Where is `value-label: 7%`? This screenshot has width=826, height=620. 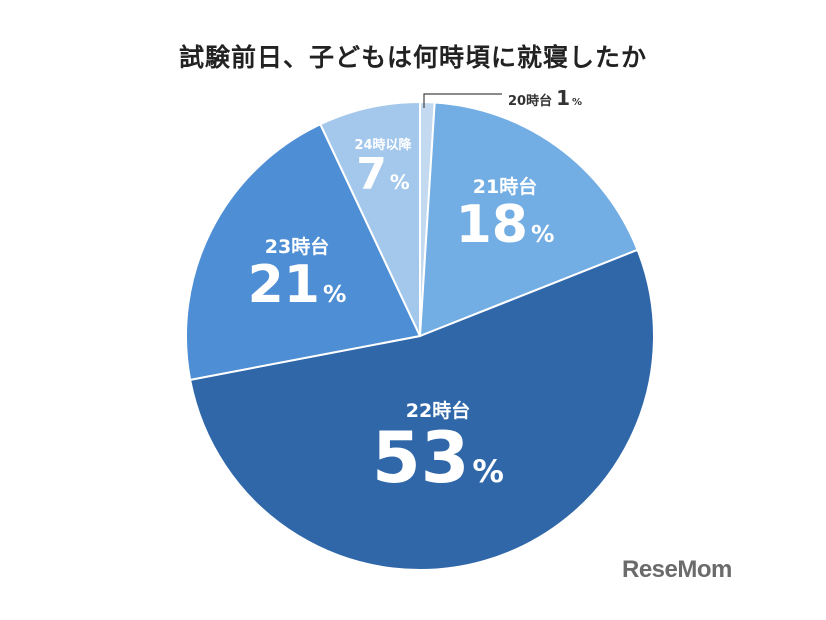
value-label: 7% is located at coordinates (383, 174).